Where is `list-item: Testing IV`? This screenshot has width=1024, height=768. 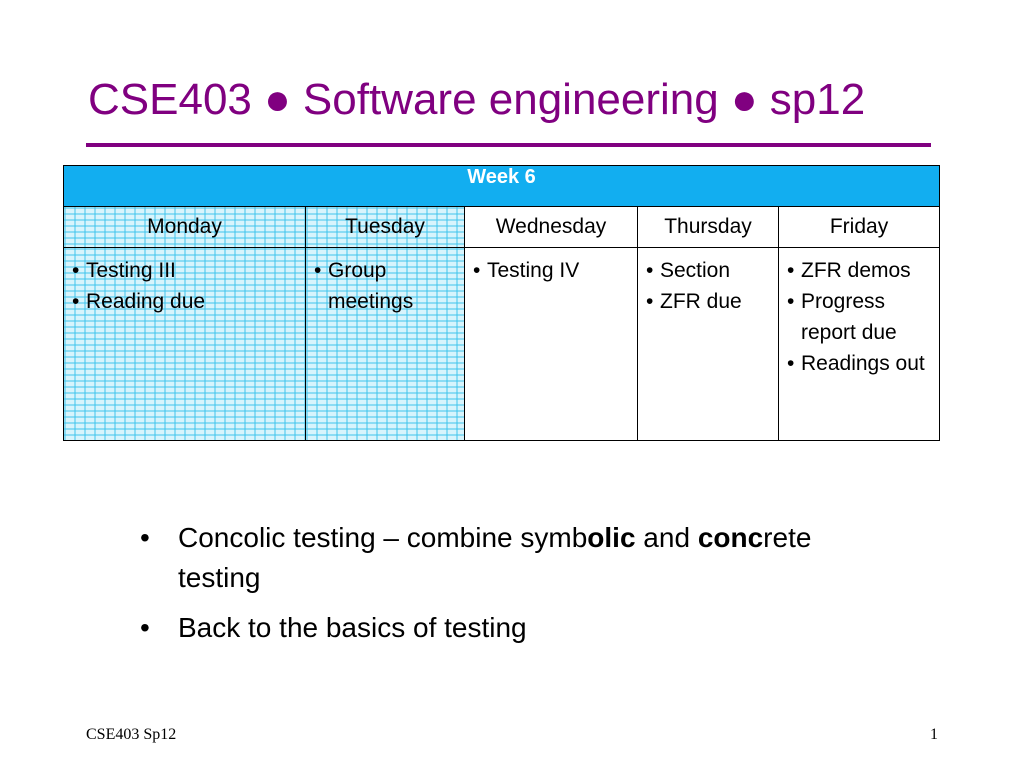
list-item: Testing IV is located at coordinates (553, 270).